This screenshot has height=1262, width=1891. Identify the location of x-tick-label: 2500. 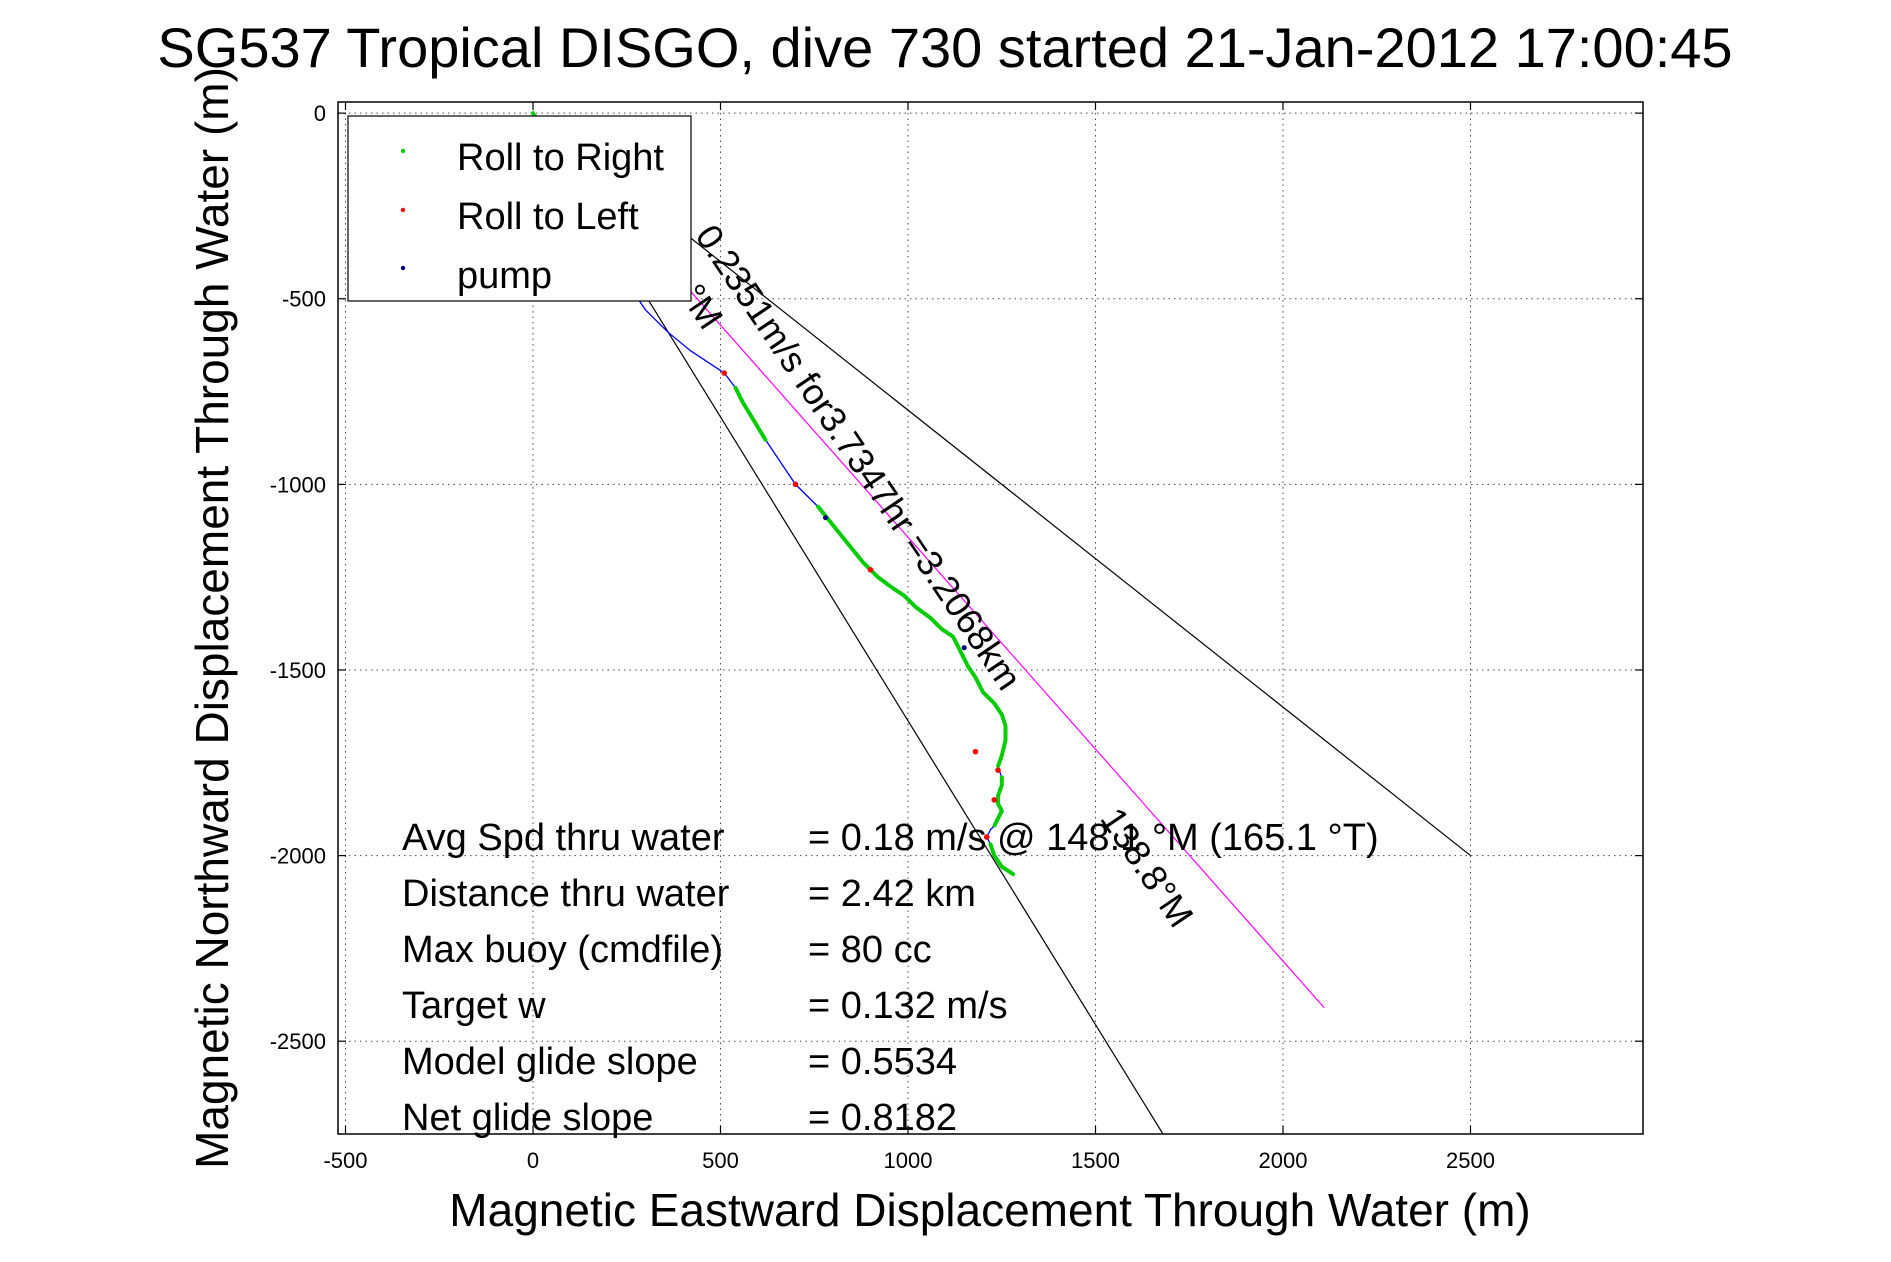
(1470, 1160).